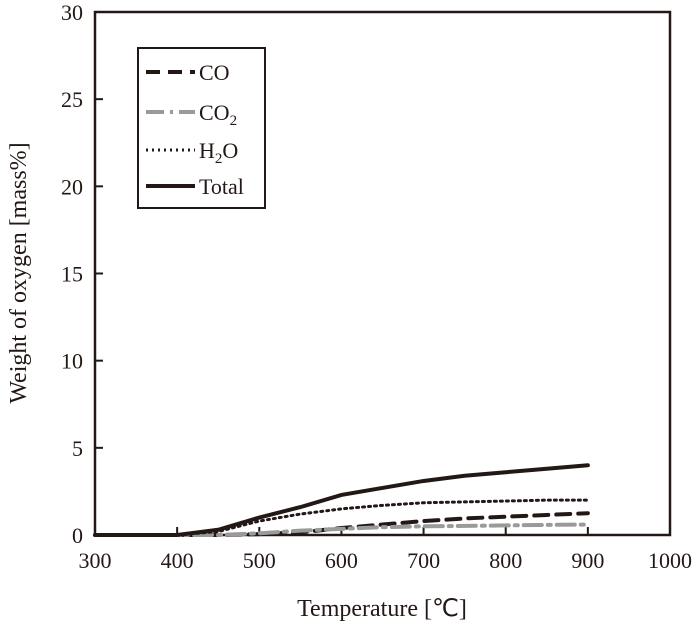 This screenshot has width=700, height=628. I want to click on legend: CO CO2 H2O Total, so click(201, 128).